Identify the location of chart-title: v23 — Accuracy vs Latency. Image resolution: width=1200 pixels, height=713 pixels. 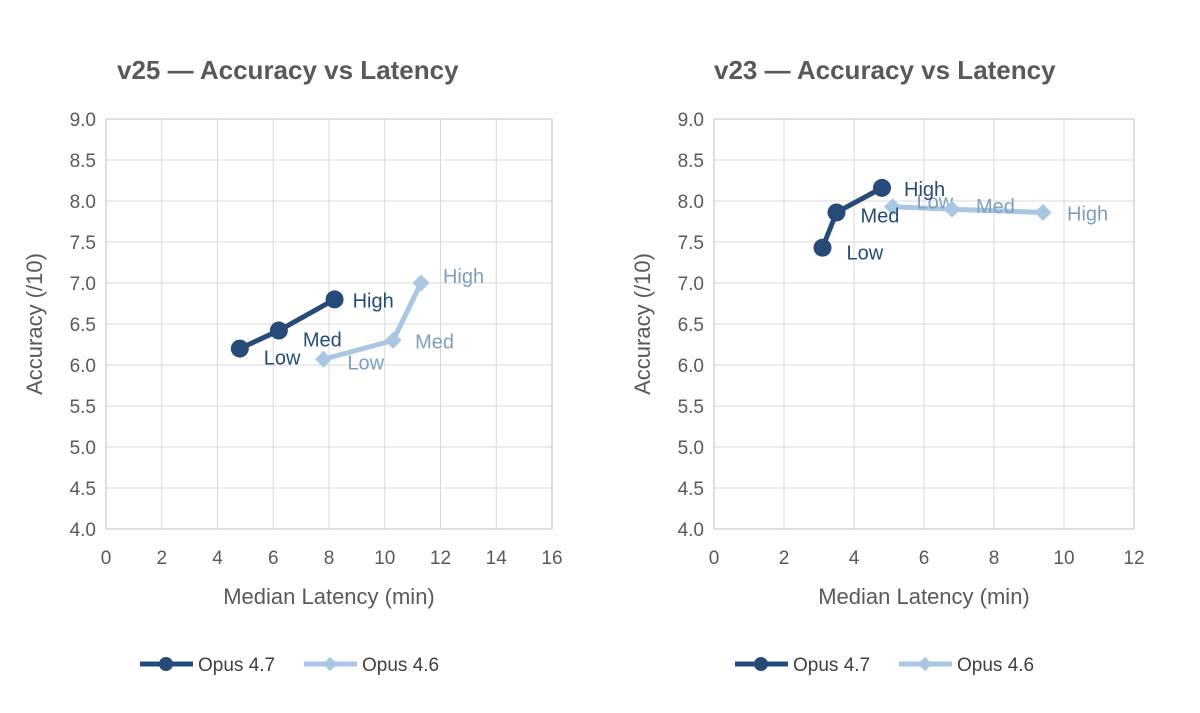
(885, 70).